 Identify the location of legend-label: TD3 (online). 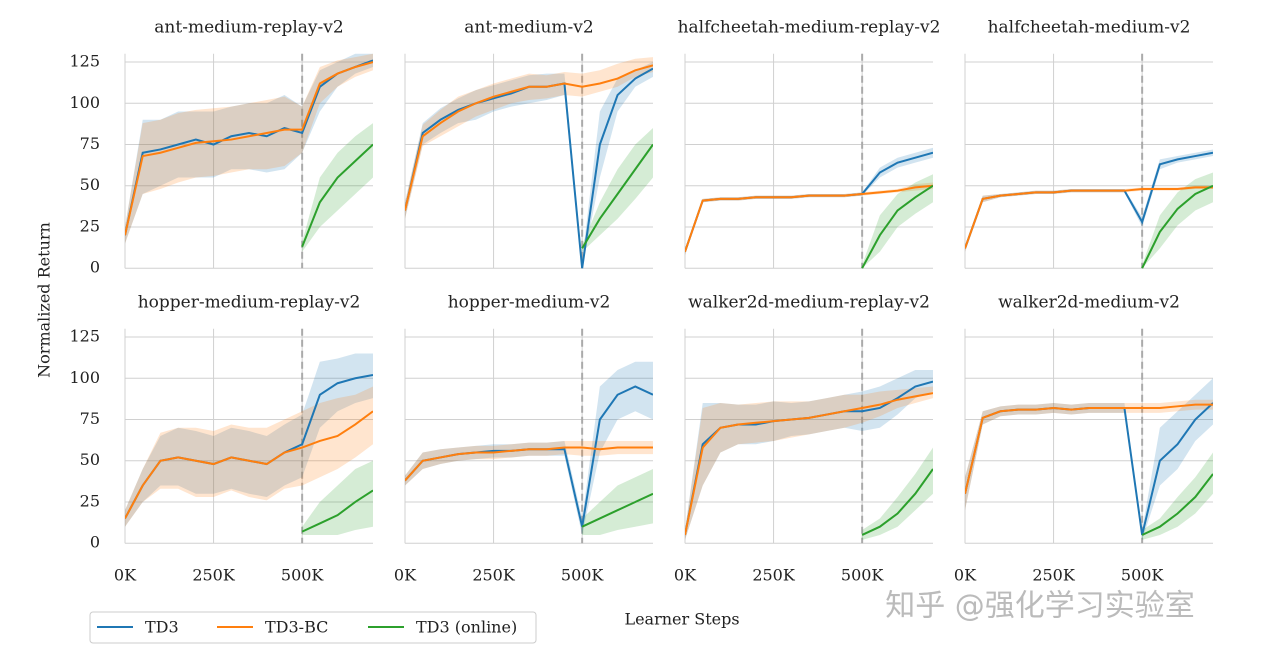
(466, 627).